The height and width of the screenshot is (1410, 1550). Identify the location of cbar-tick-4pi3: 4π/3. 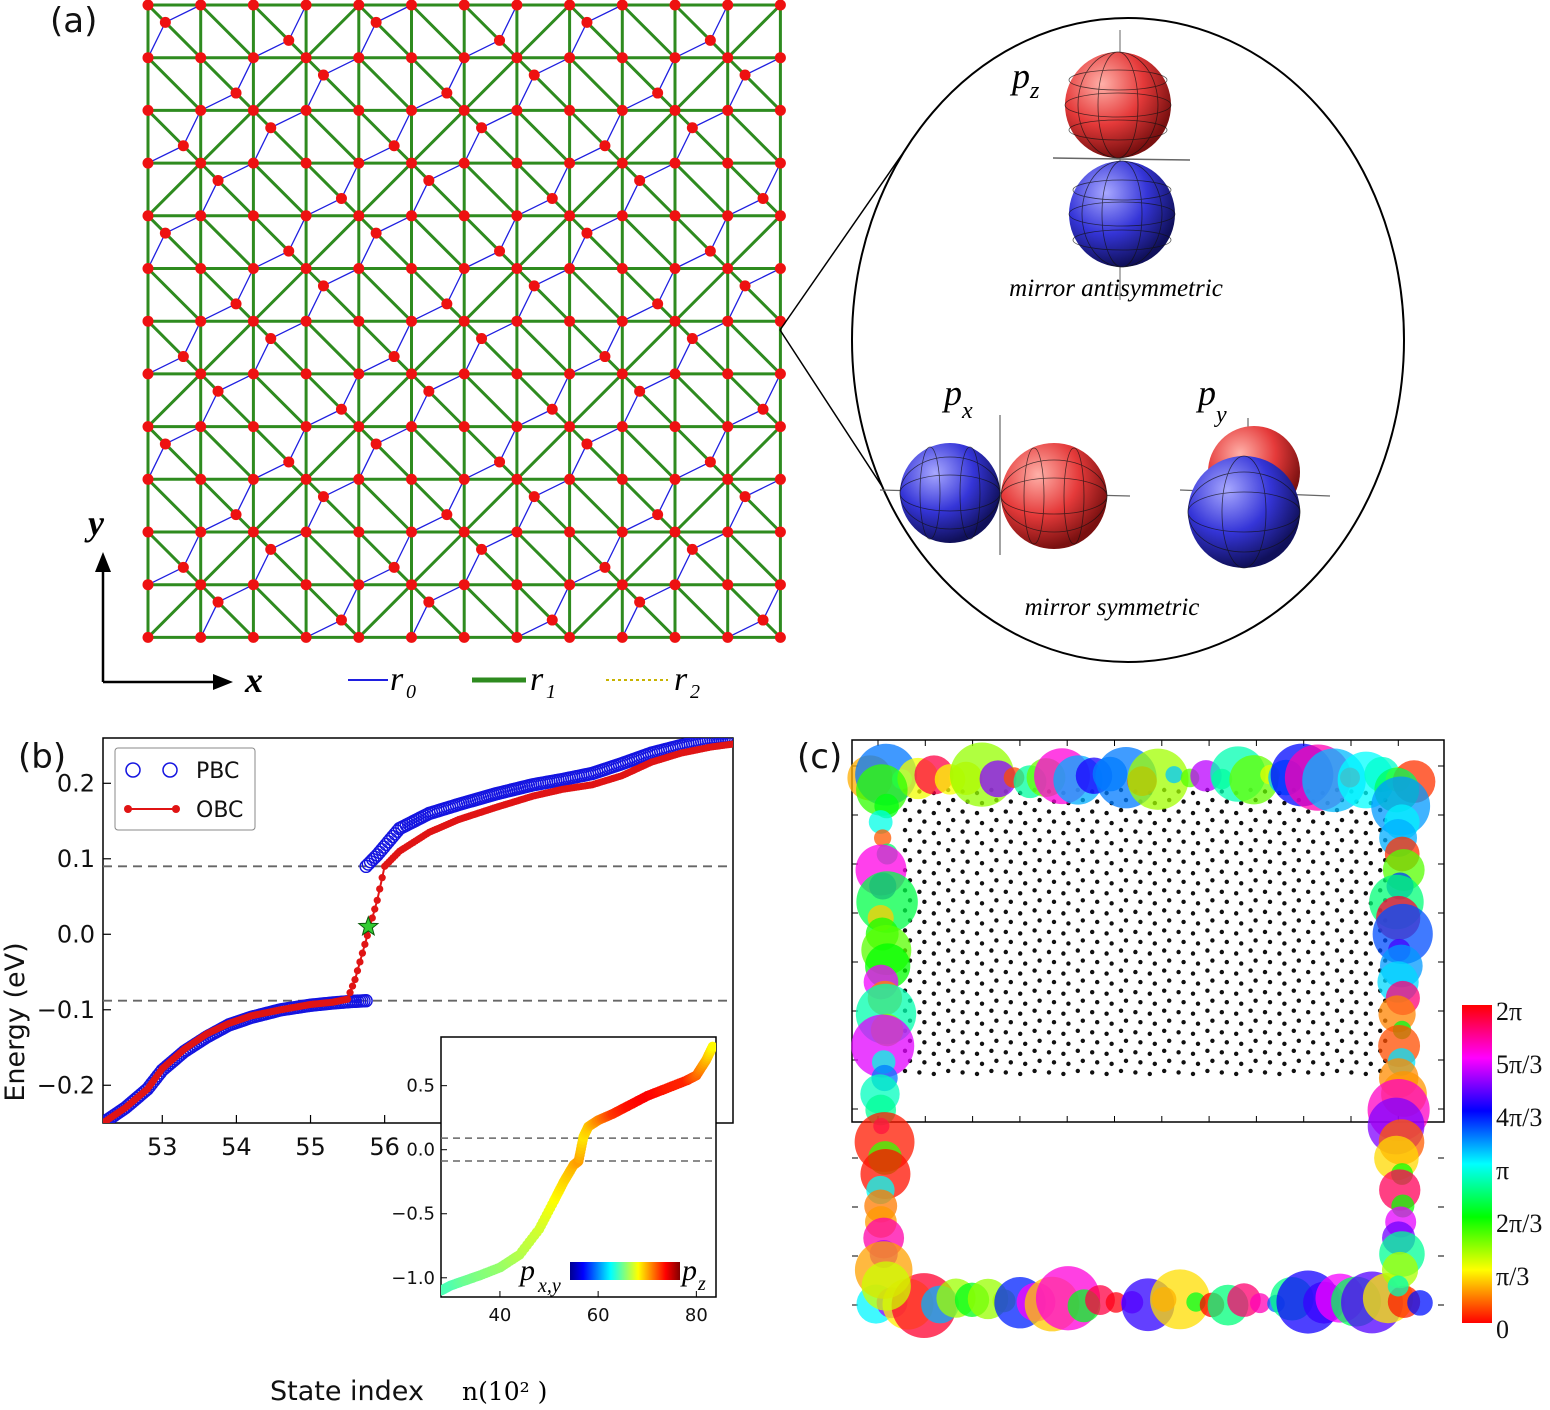
(1519, 1117).